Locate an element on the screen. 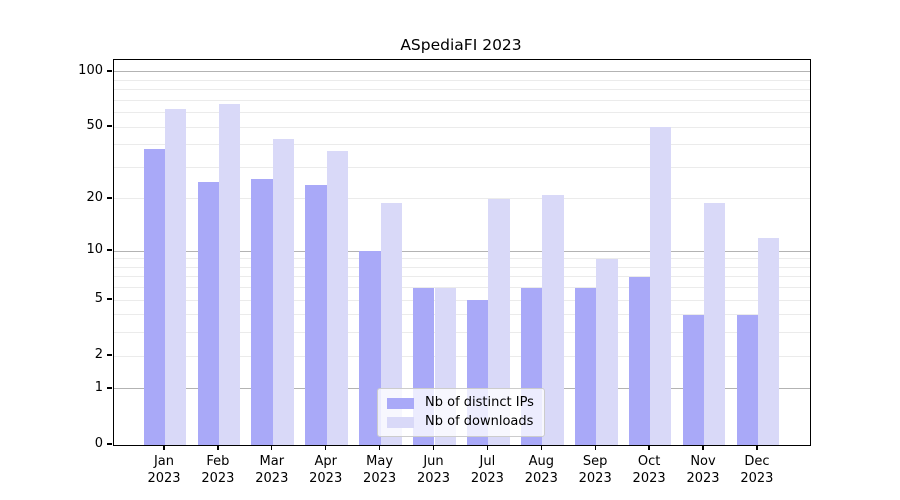 The width and height of the screenshot is (900, 500). x-tick-label-sep: Sep 2023 is located at coordinates (595, 470).